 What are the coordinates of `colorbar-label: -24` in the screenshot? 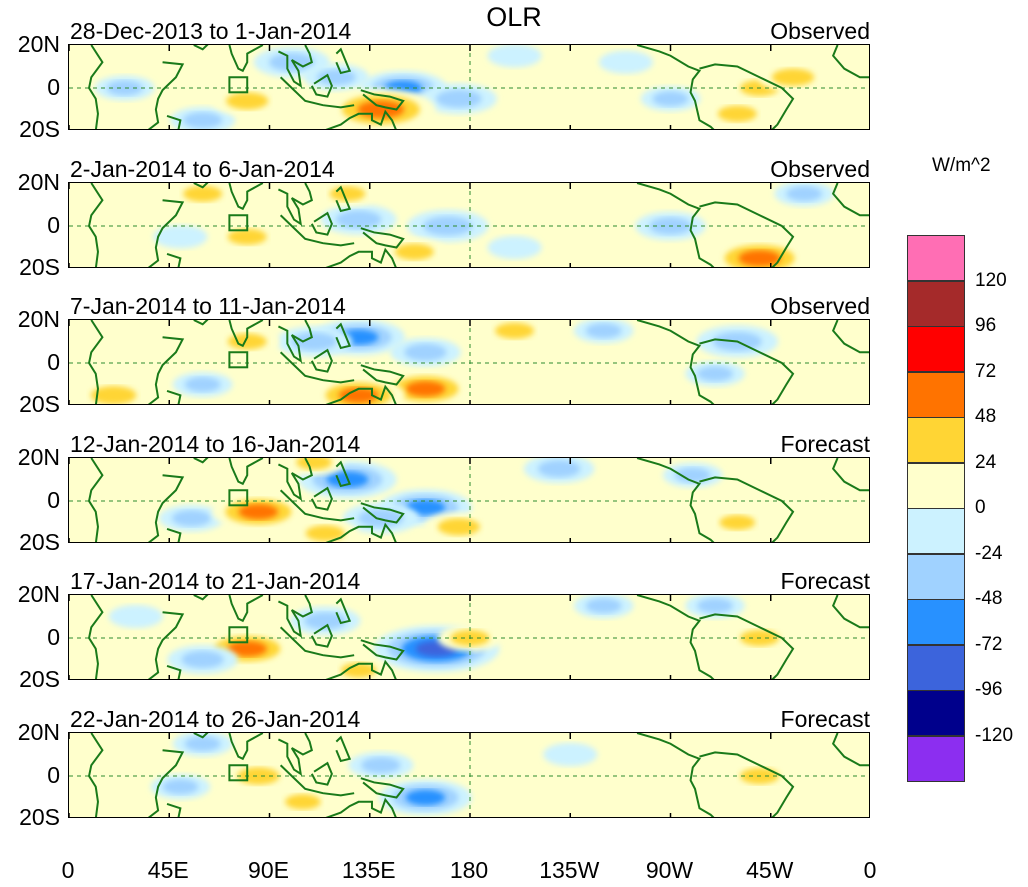 It's located at (989, 553).